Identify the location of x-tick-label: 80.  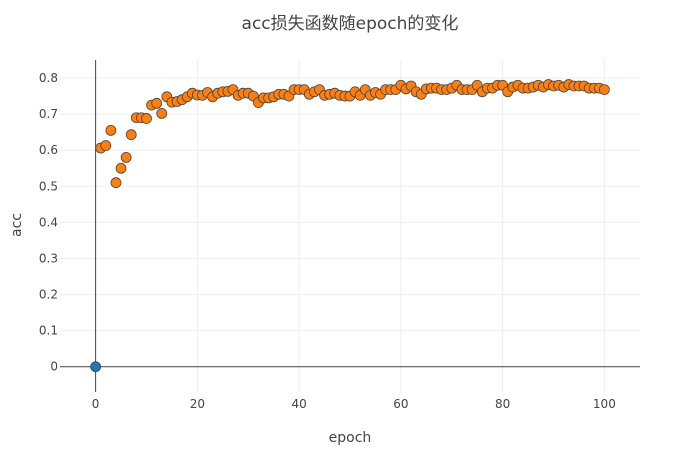
(502, 404).